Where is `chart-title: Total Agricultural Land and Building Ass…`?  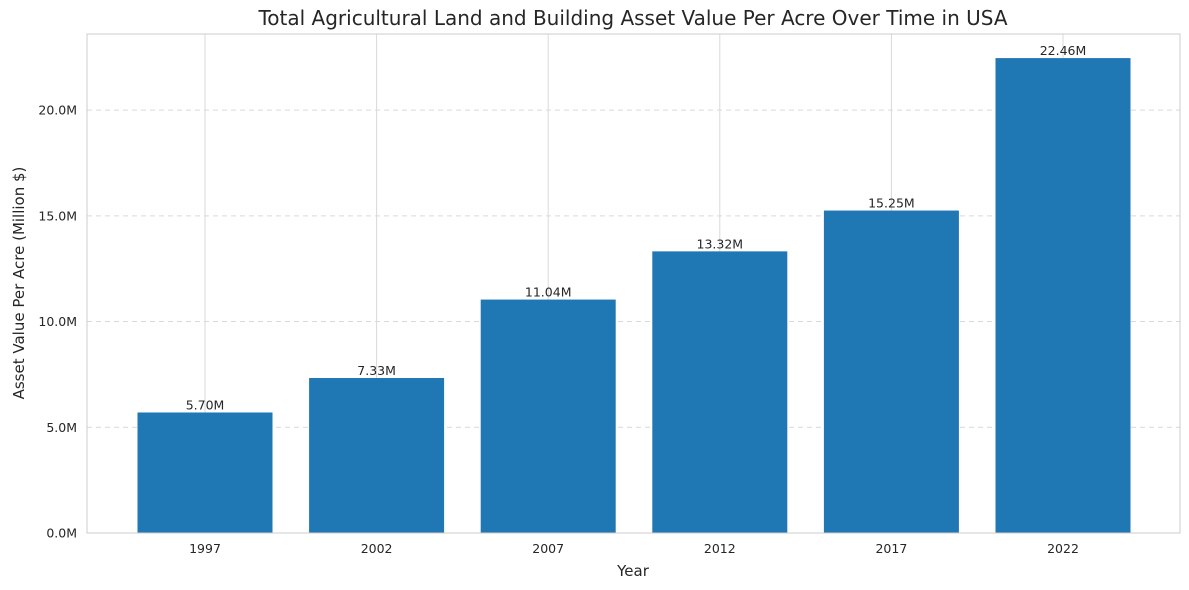 chart-title: Total Agricultural Land and Building Ass… is located at coordinates (632, 18).